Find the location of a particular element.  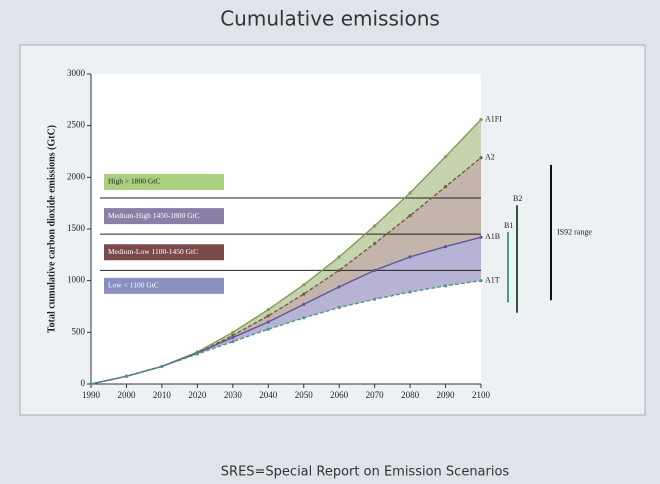

x-tick-label: 2050 is located at coordinates (304, 395).